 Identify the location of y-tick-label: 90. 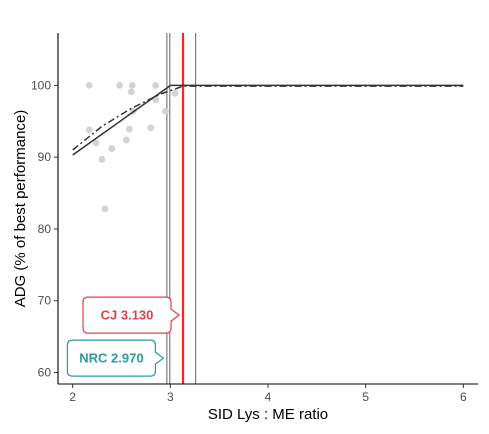
(45, 157).